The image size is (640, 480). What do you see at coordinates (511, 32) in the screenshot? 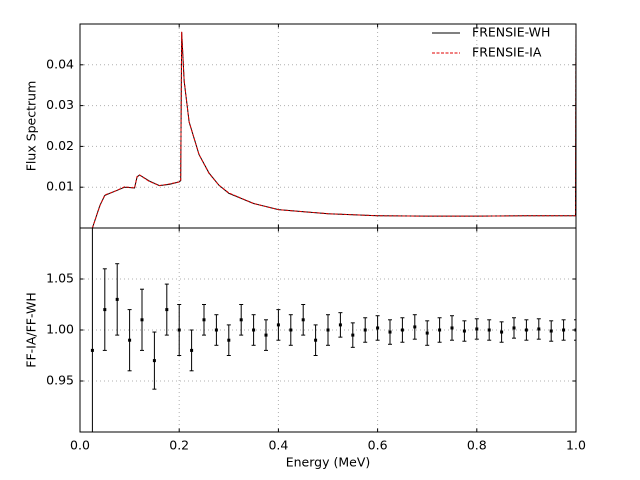
I see `legend-label: FRENSIE-WH` at bounding box center [511, 32].